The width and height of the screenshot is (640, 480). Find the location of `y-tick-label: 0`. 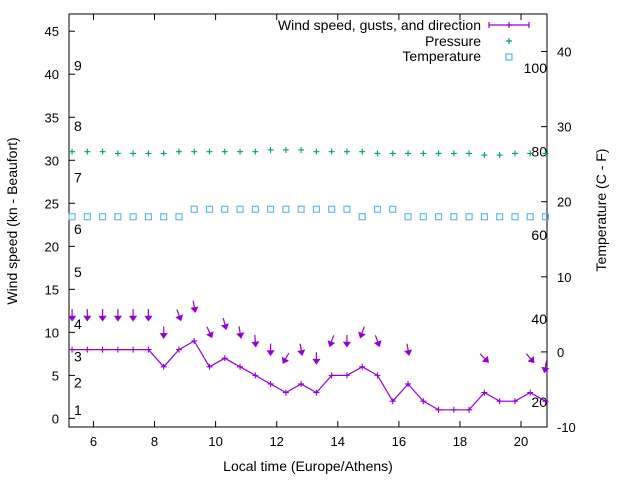

y-tick-label: 0 is located at coordinates (55, 418).